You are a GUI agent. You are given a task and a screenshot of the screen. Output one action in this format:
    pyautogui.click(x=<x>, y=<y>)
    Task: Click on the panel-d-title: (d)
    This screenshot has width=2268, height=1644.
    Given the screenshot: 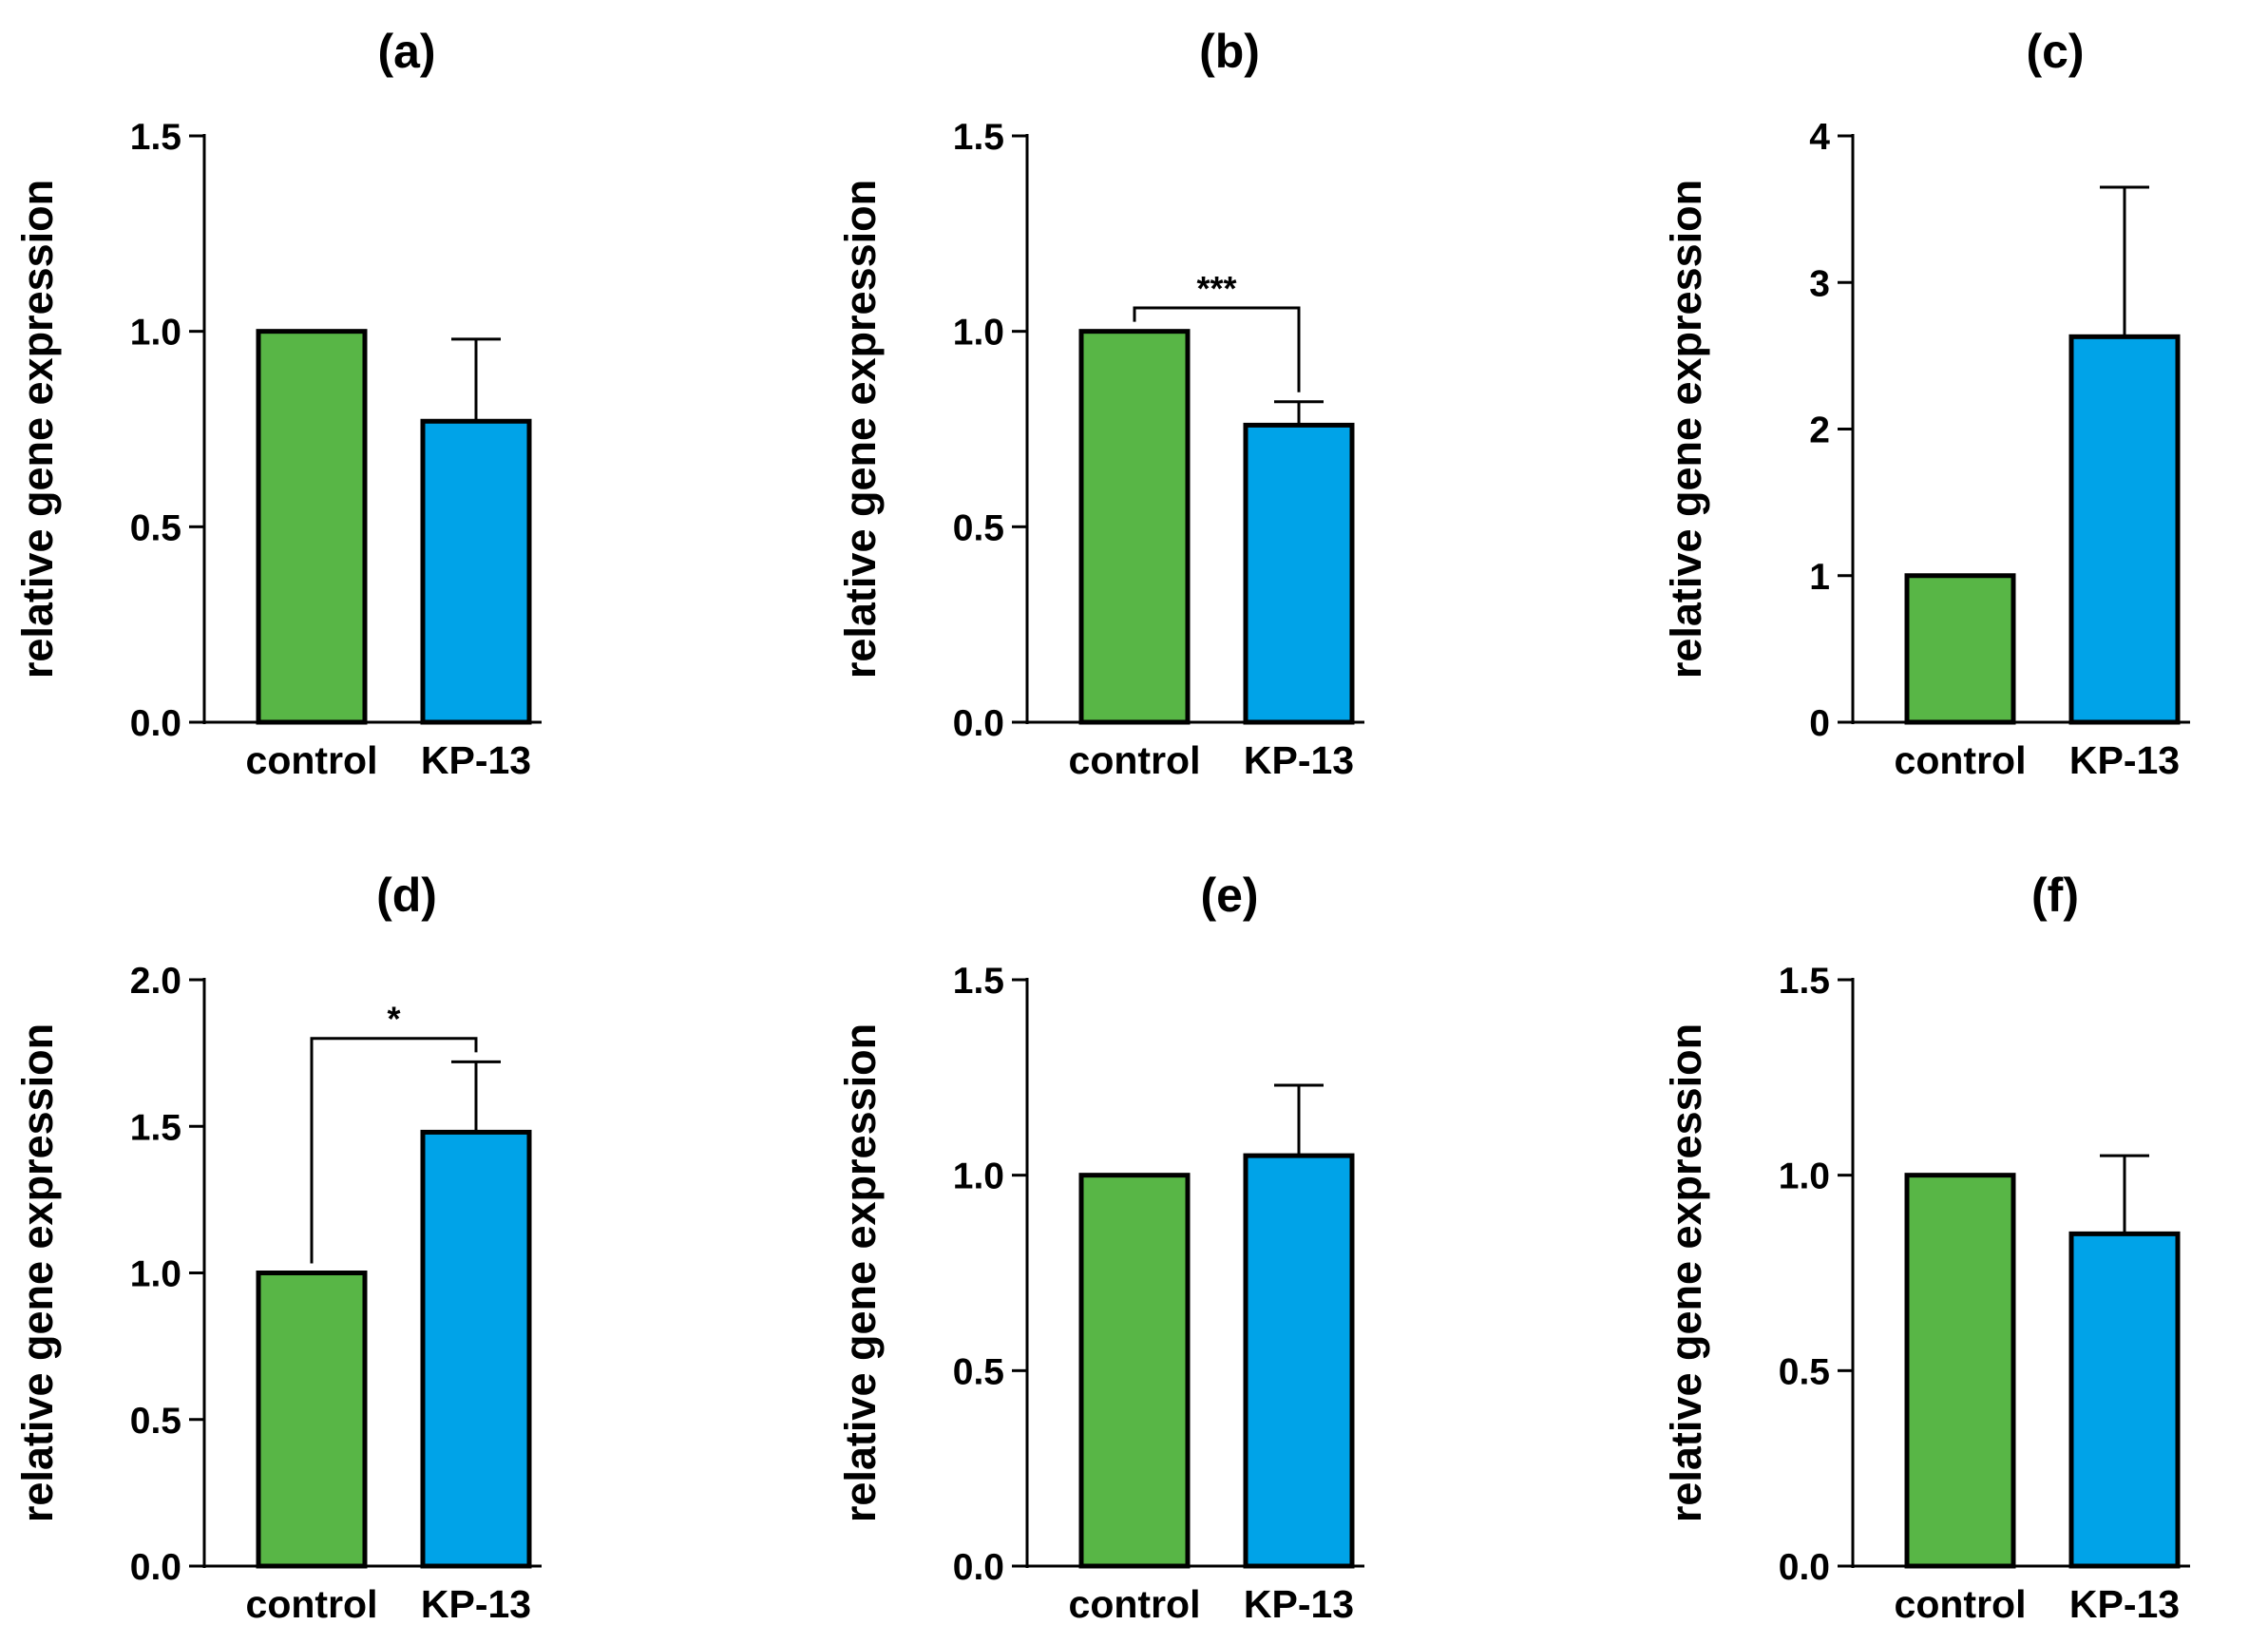 What is the action you would take?
    pyautogui.click(x=406, y=895)
    